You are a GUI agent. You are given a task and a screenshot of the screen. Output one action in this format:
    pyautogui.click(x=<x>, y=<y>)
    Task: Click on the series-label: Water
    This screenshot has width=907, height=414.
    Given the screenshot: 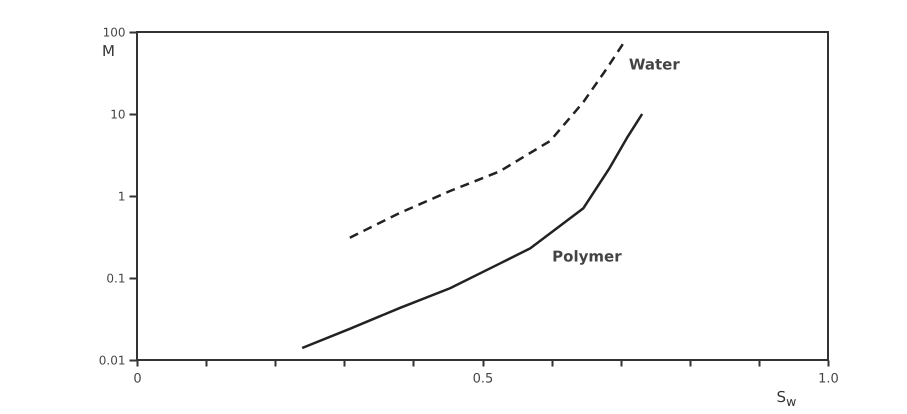 What is the action you would take?
    pyautogui.click(x=654, y=64)
    